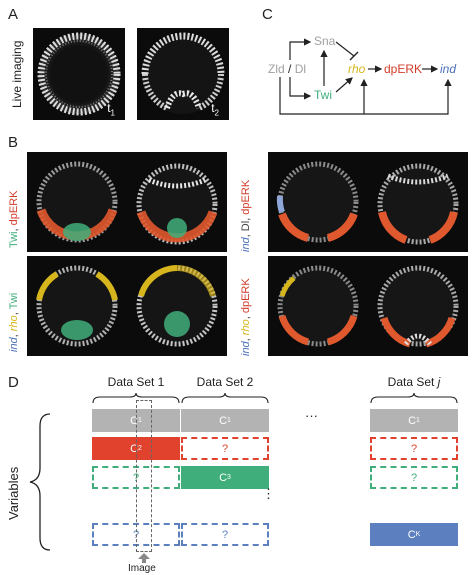 The width and height of the screenshot is (474, 575). Describe the element at coordinates (79, 74) in the screenshot. I see `live-image-t1: t1` at that location.